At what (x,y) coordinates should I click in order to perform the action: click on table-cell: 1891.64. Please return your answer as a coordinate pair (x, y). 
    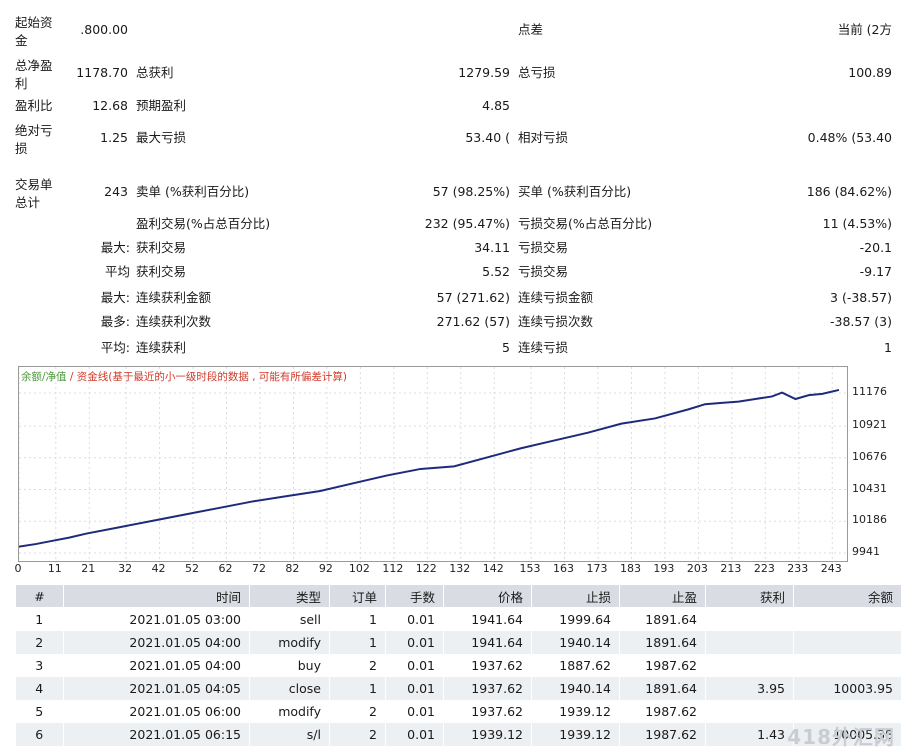
    Looking at the image, I should click on (662, 688).